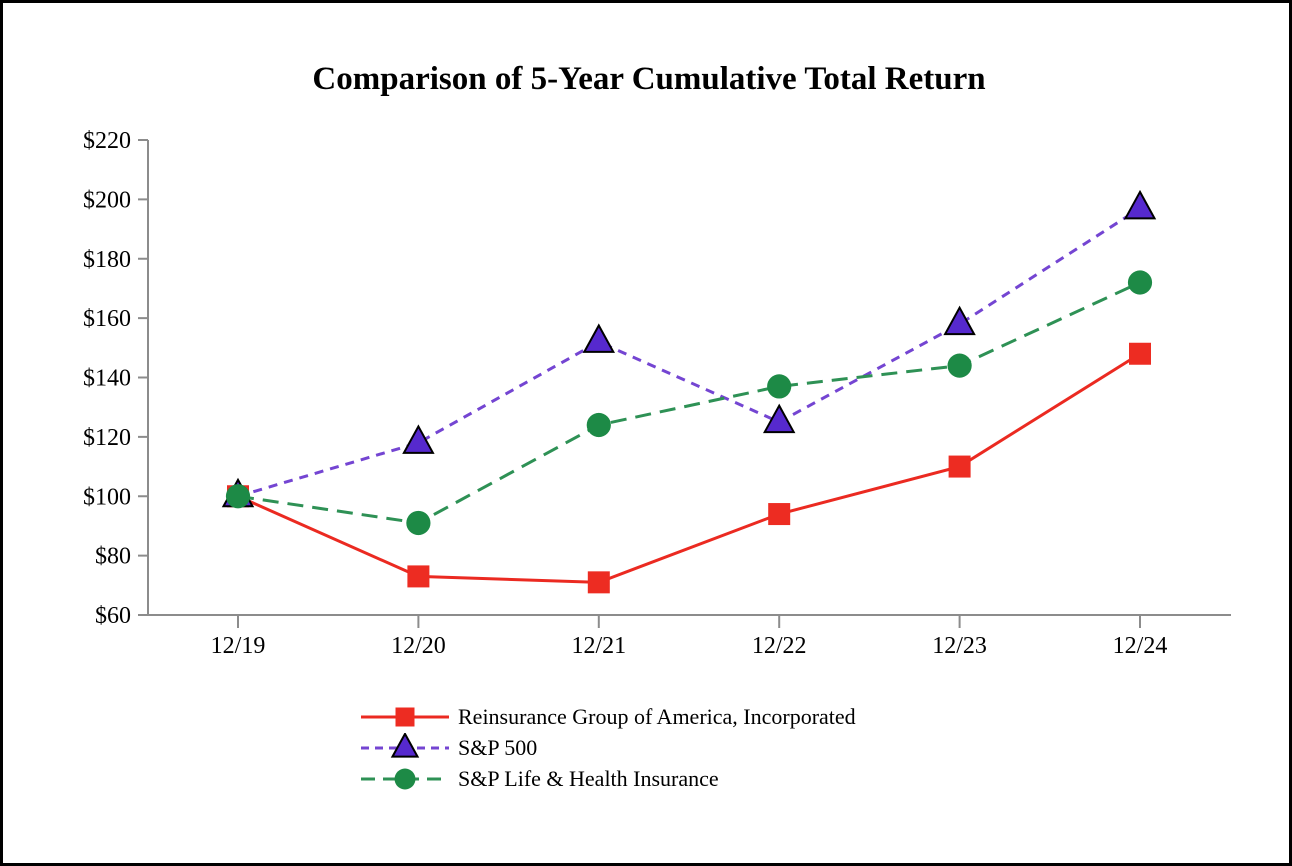 The image size is (1292, 866). Describe the element at coordinates (405, 716) in the screenshot. I see `red-square-marker-icon` at that location.